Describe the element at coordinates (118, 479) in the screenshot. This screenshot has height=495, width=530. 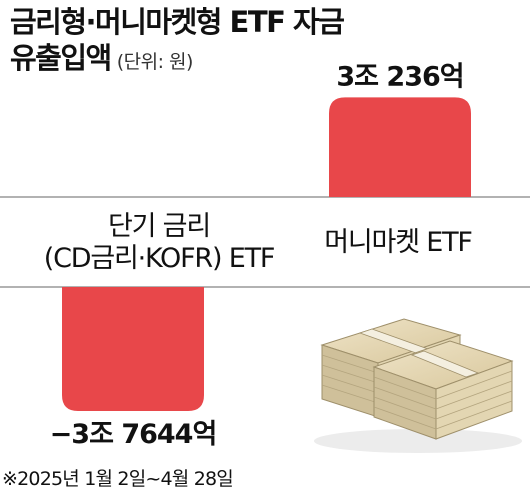
I see `footnote: ※2025년 1월 2일~4월 28일` at that location.